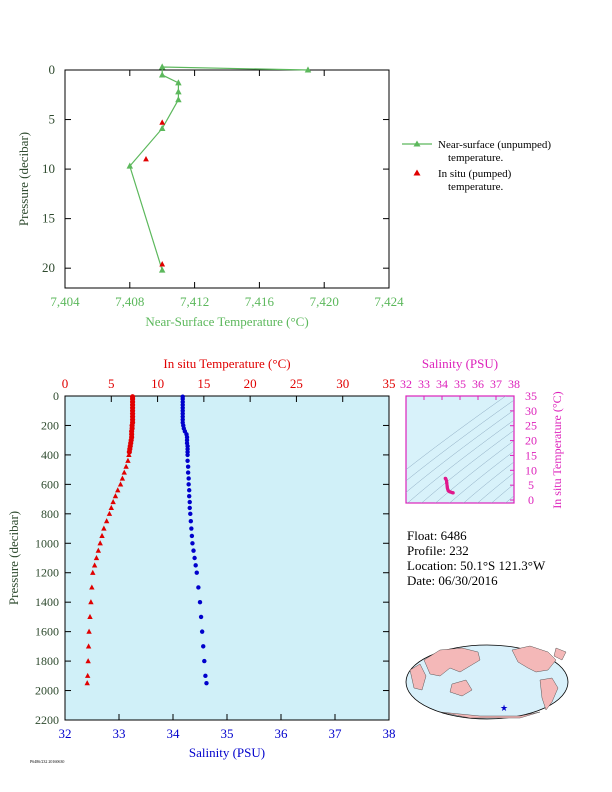  What do you see at coordinates (324, 301) in the screenshot?
I see `top-chart-x-tick-label: 7,420` at bounding box center [324, 301].